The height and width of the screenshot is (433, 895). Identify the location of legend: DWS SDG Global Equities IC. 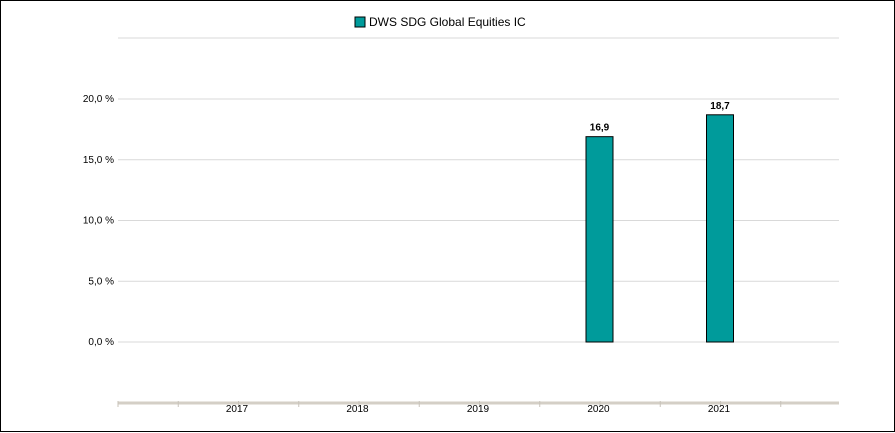
(440, 22).